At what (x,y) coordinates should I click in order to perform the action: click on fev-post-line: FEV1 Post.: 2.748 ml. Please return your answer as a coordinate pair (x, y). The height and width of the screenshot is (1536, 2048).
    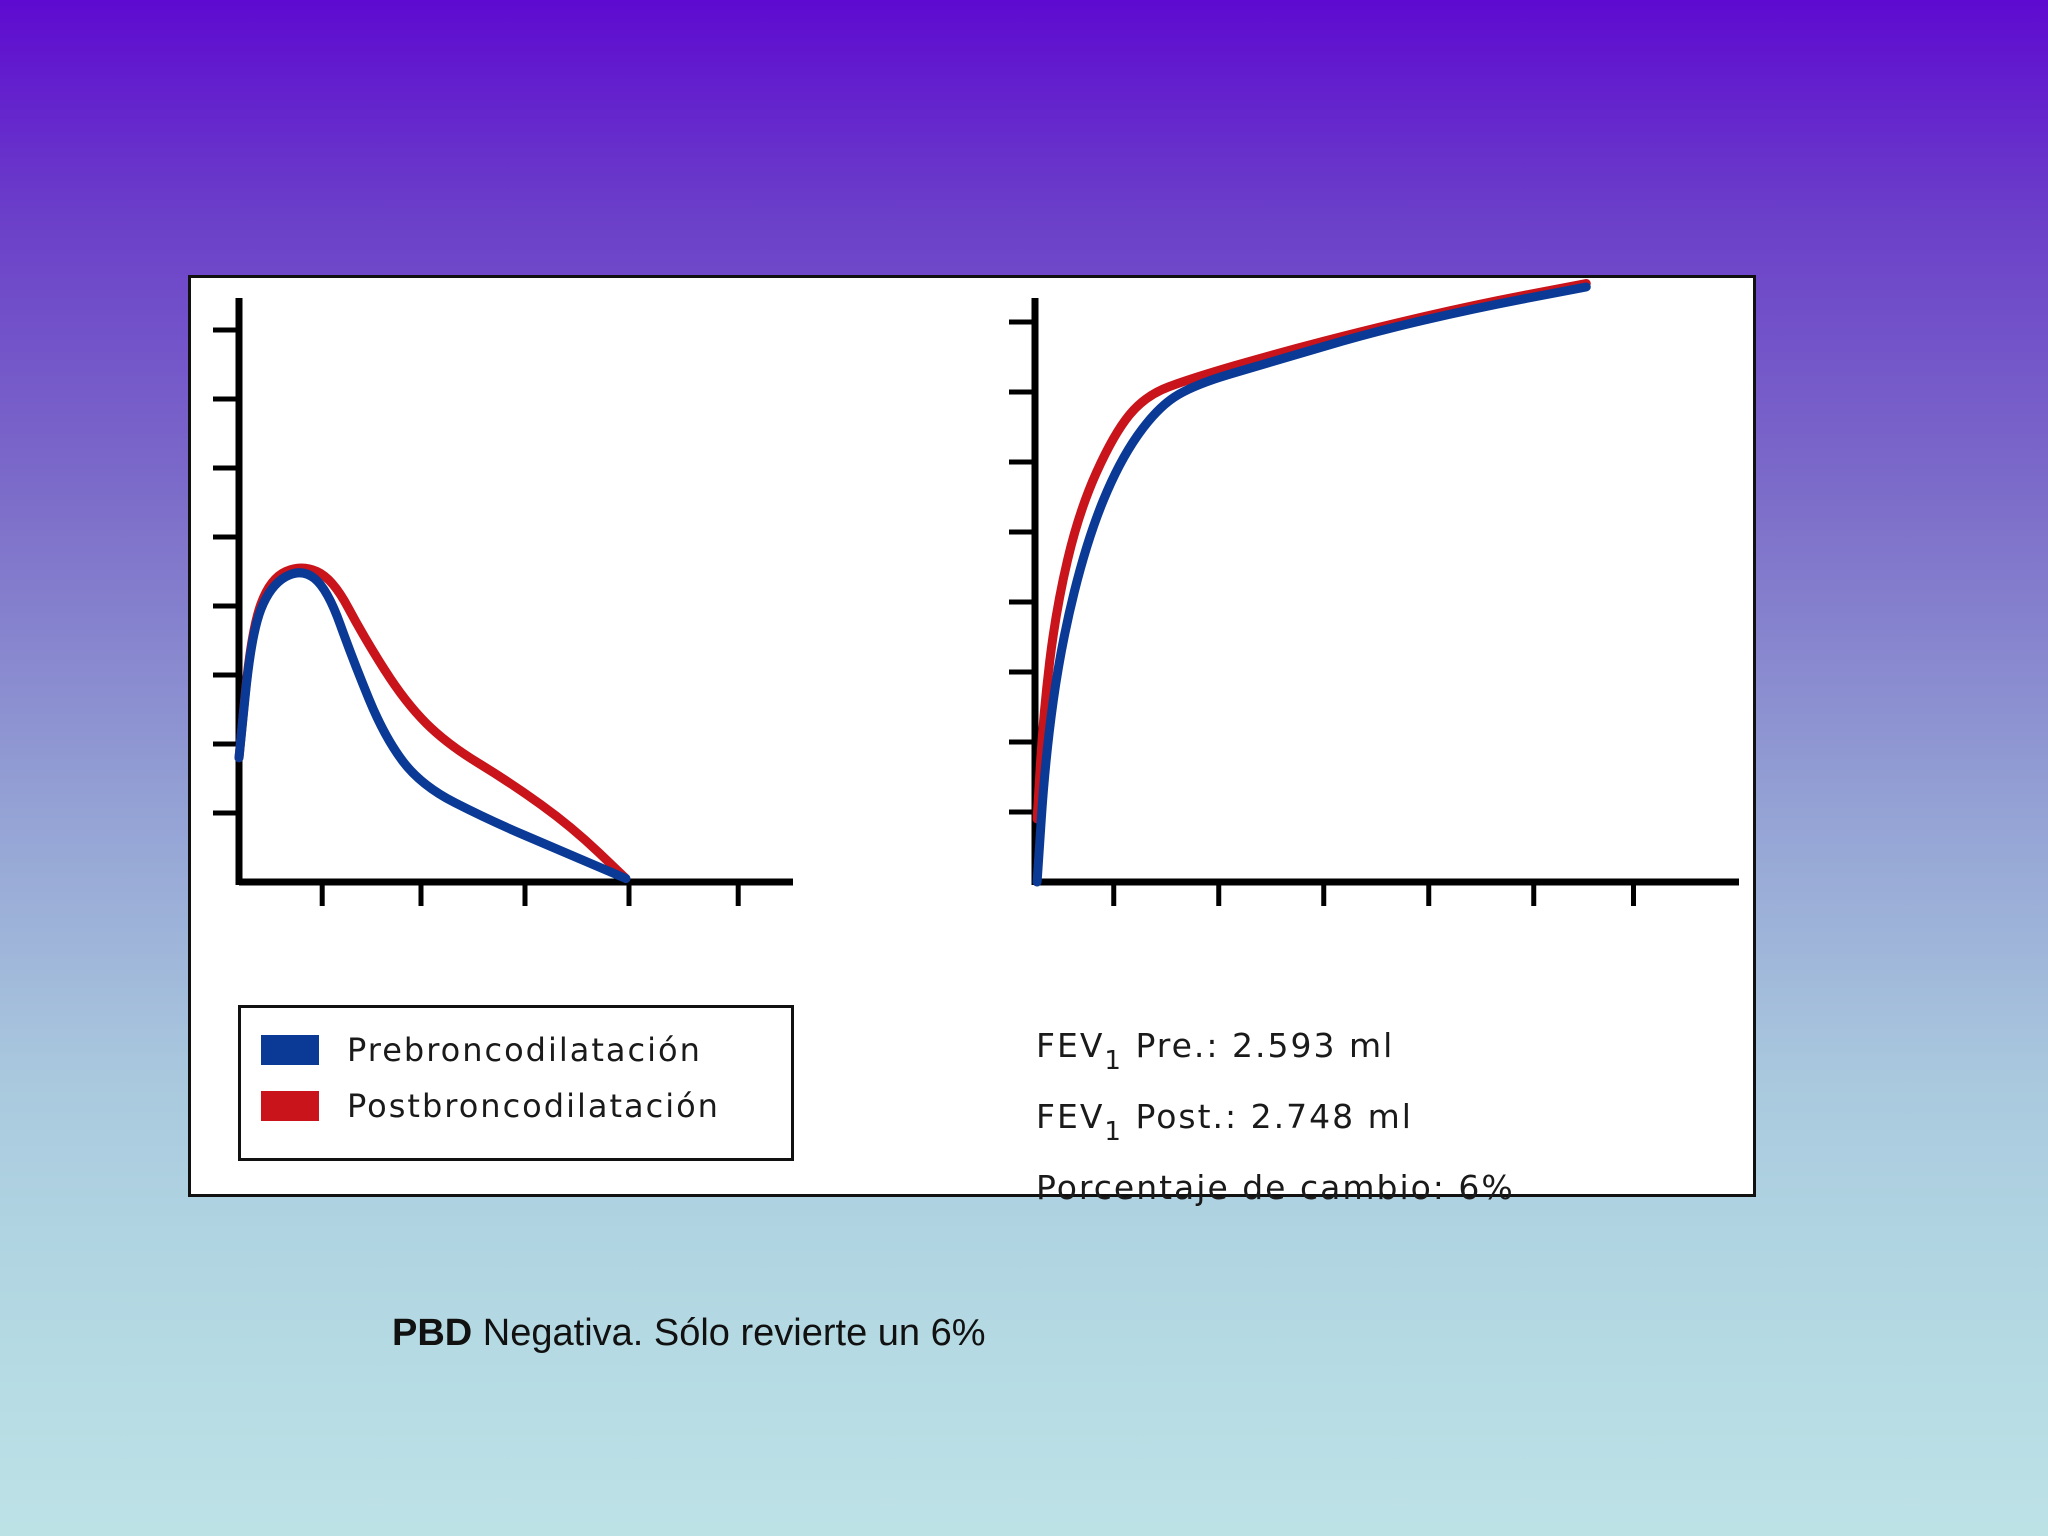
    Looking at the image, I should click on (1275, 1124).